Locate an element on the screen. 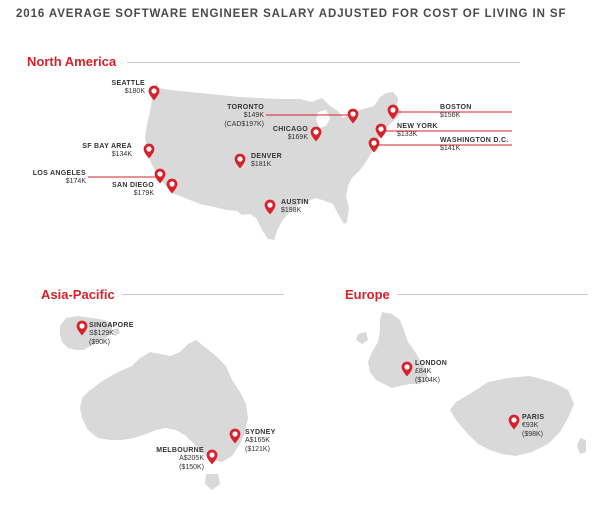 The width and height of the screenshot is (600, 526). city-name: SAN DIEGO is located at coordinates (133, 185).